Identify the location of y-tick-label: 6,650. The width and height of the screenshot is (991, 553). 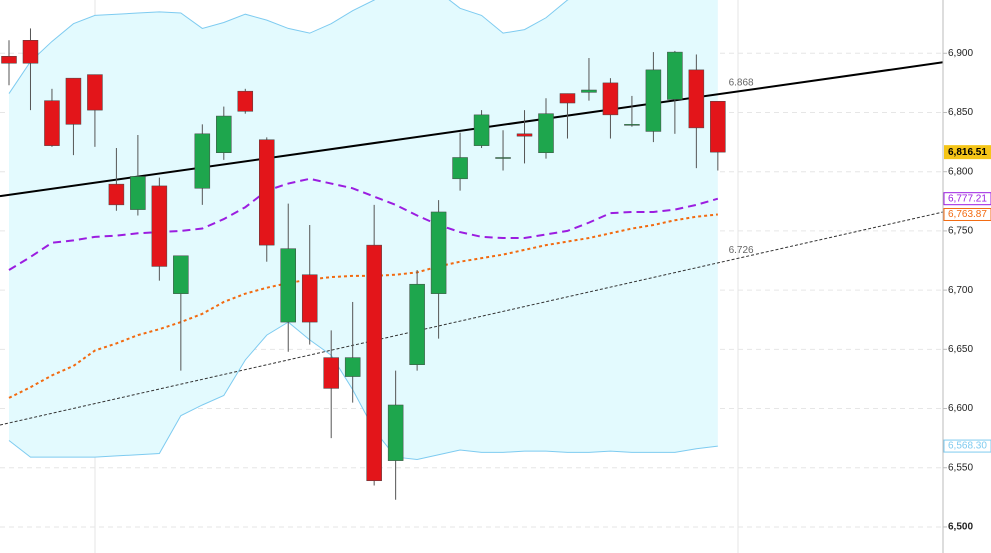
(960, 349).